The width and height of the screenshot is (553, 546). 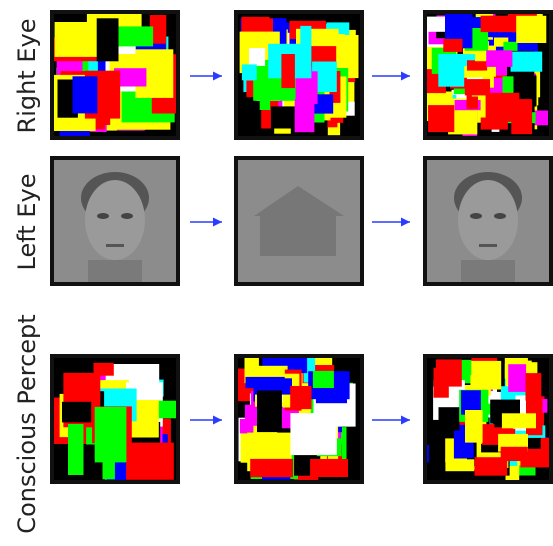 What do you see at coordinates (27, 423) in the screenshot?
I see `row-label: Conscious Percept` at bounding box center [27, 423].